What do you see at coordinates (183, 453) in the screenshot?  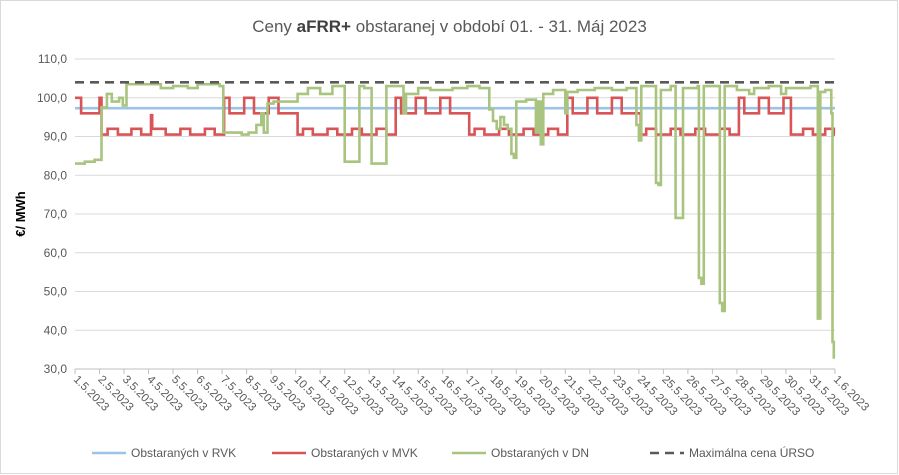 I see `legend-label-1: Obstaraných v RVK` at bounding box center [183, 453].